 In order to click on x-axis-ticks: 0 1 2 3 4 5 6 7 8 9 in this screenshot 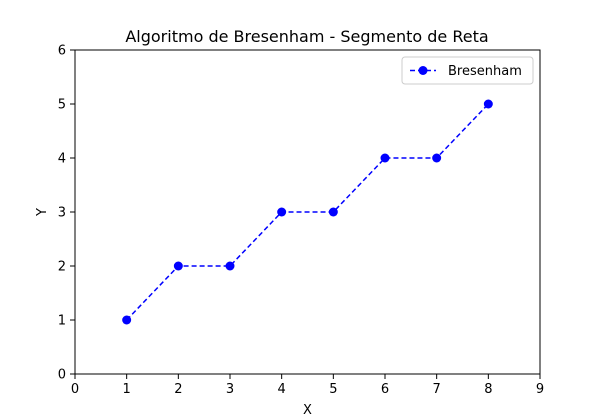, I will do `click(307, 385)`.